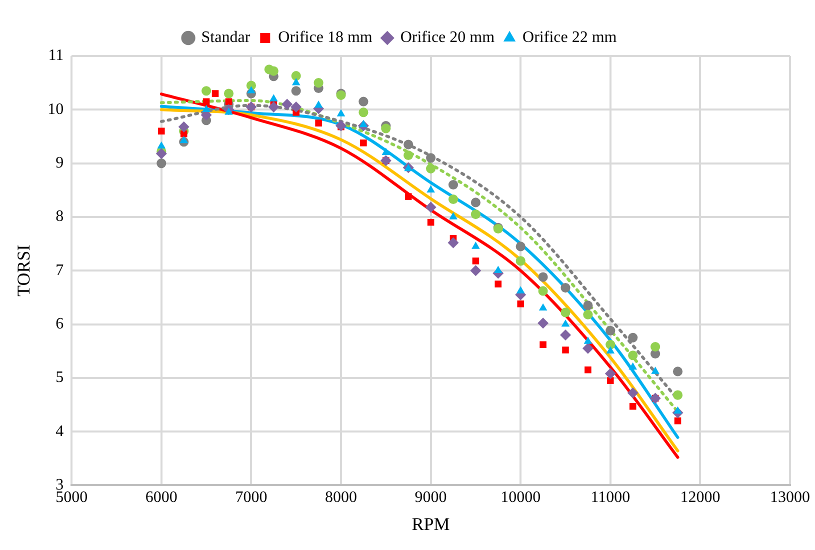 Image resolution: width=815 pixels, height=550 pixels. I want to click on x-tick-label: 11000, so click(610, 497).